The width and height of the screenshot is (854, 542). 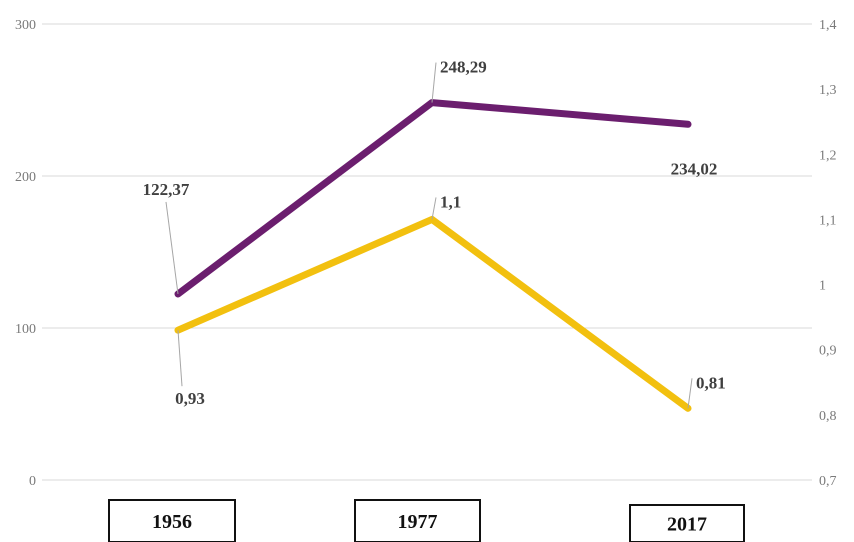 I want to click on data-label: 234,02, so click(x=694, y=168).